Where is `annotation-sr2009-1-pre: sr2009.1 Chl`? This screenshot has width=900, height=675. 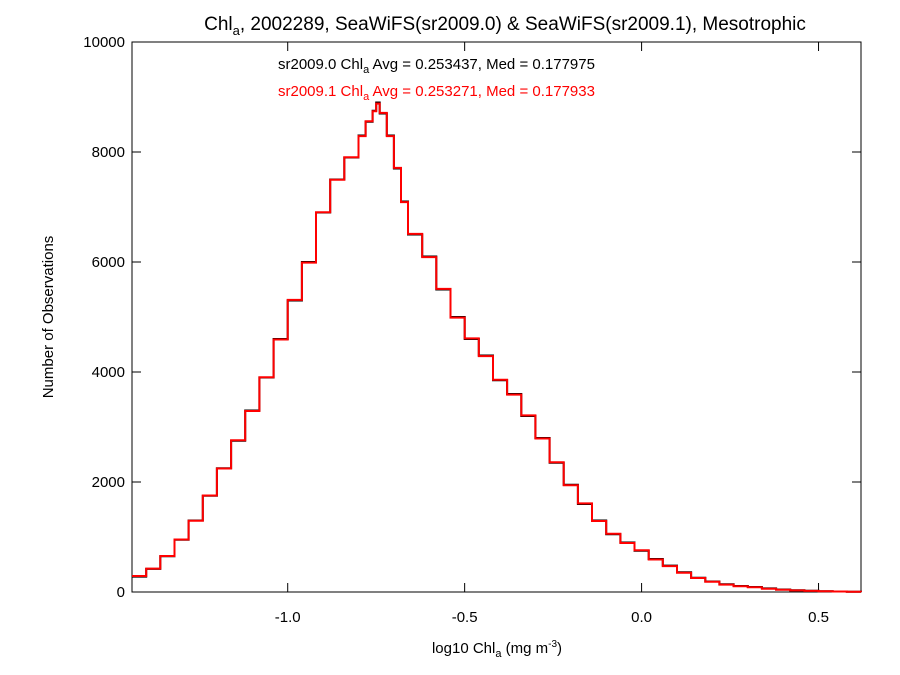
annotation-sr2009-1-pre: sr2009.1 Chl is located at coordinates (320, 91).